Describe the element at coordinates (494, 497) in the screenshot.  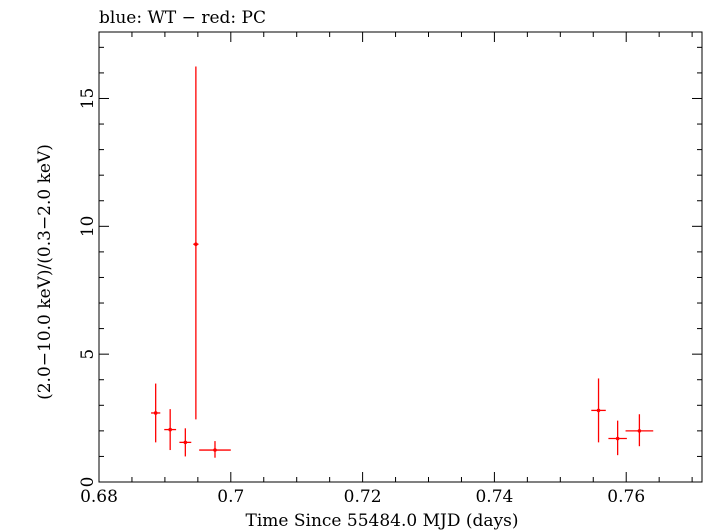
I see `x-tick-label: 0.74` at that location.